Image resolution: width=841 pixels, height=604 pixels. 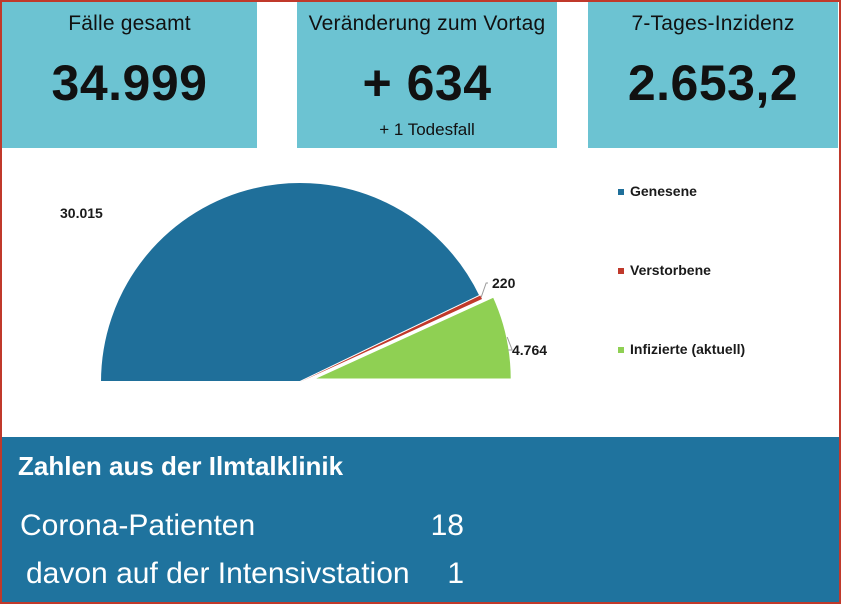 I want to click on corona-patients-label: Corona-Patienten, so click(x=138, y=525).